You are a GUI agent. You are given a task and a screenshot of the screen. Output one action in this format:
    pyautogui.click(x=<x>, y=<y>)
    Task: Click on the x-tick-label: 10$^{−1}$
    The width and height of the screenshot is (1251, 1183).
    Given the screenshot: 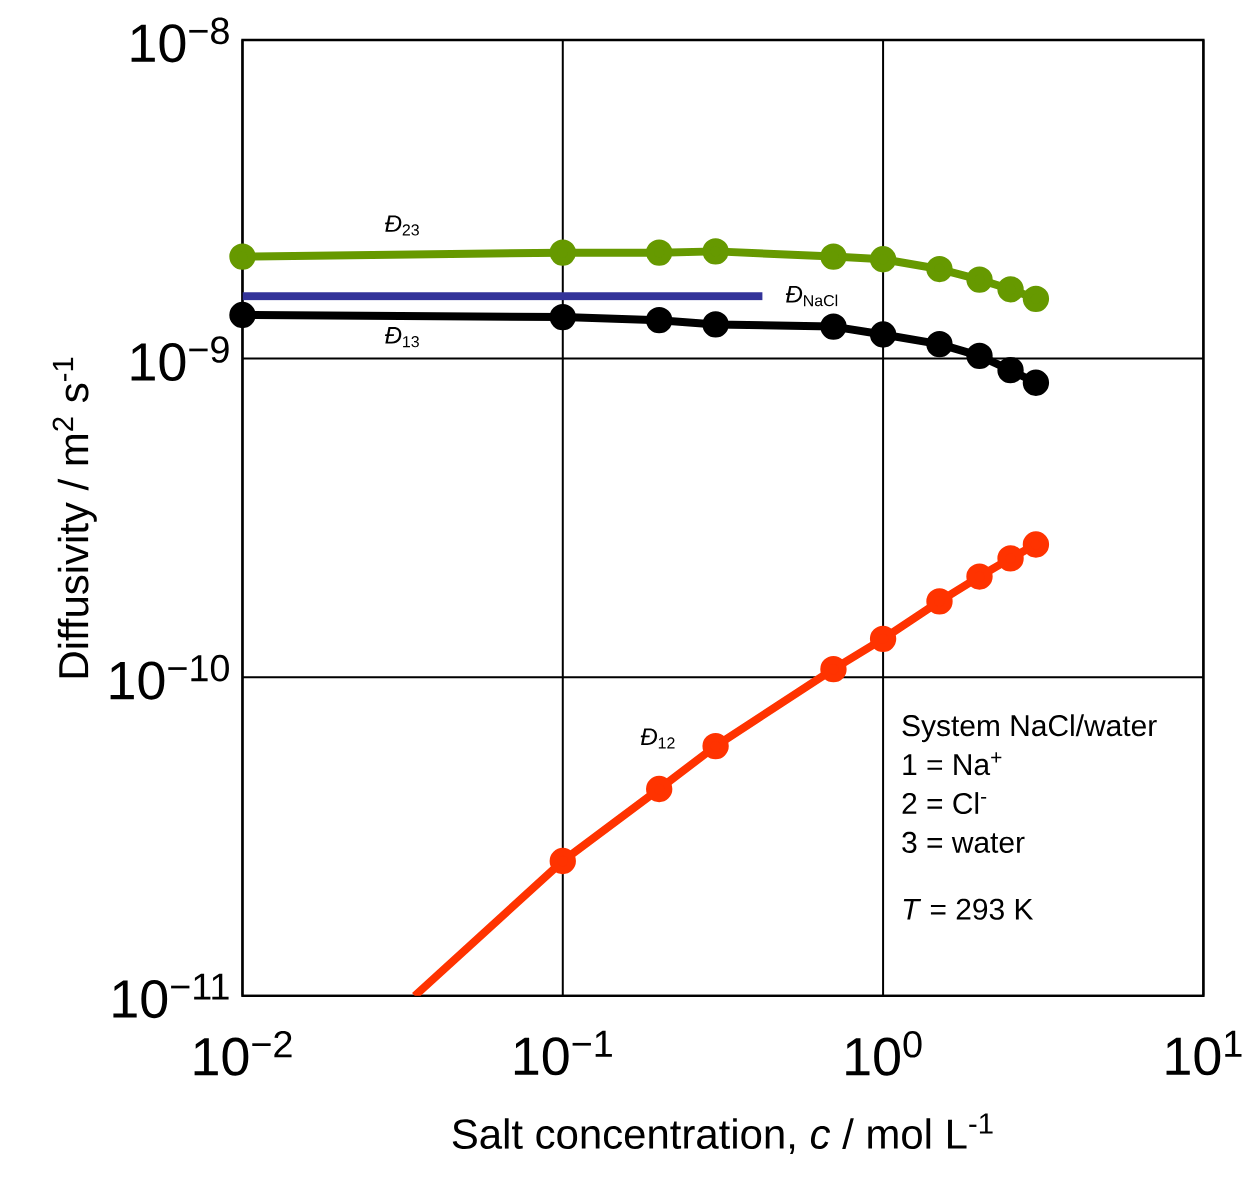 What is the action you would take?
    pyautogui.click(x=563, y=1053)
    